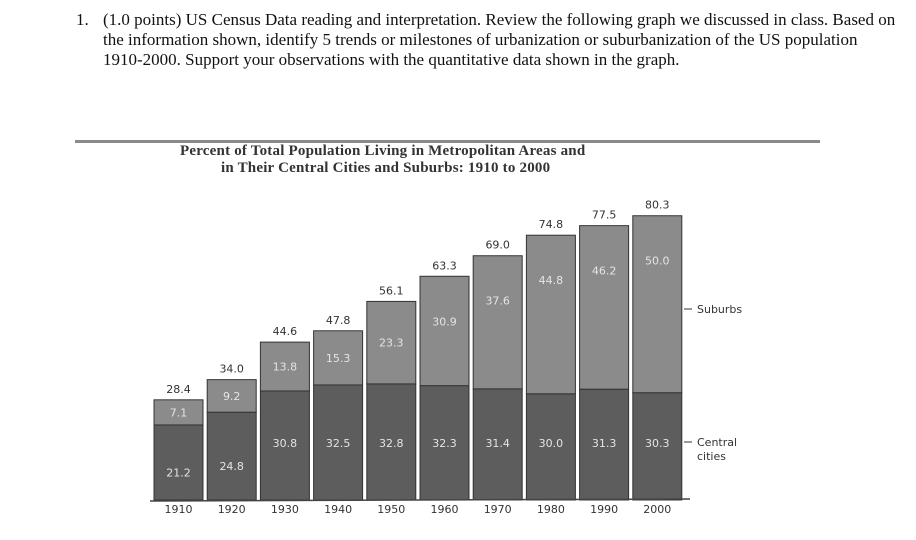 The width and height of the screenshot is (916, 540). Describe the element at coordinates (178, 472) in the screenshot. I see `central-cities-value-label: 21.2` at that location.